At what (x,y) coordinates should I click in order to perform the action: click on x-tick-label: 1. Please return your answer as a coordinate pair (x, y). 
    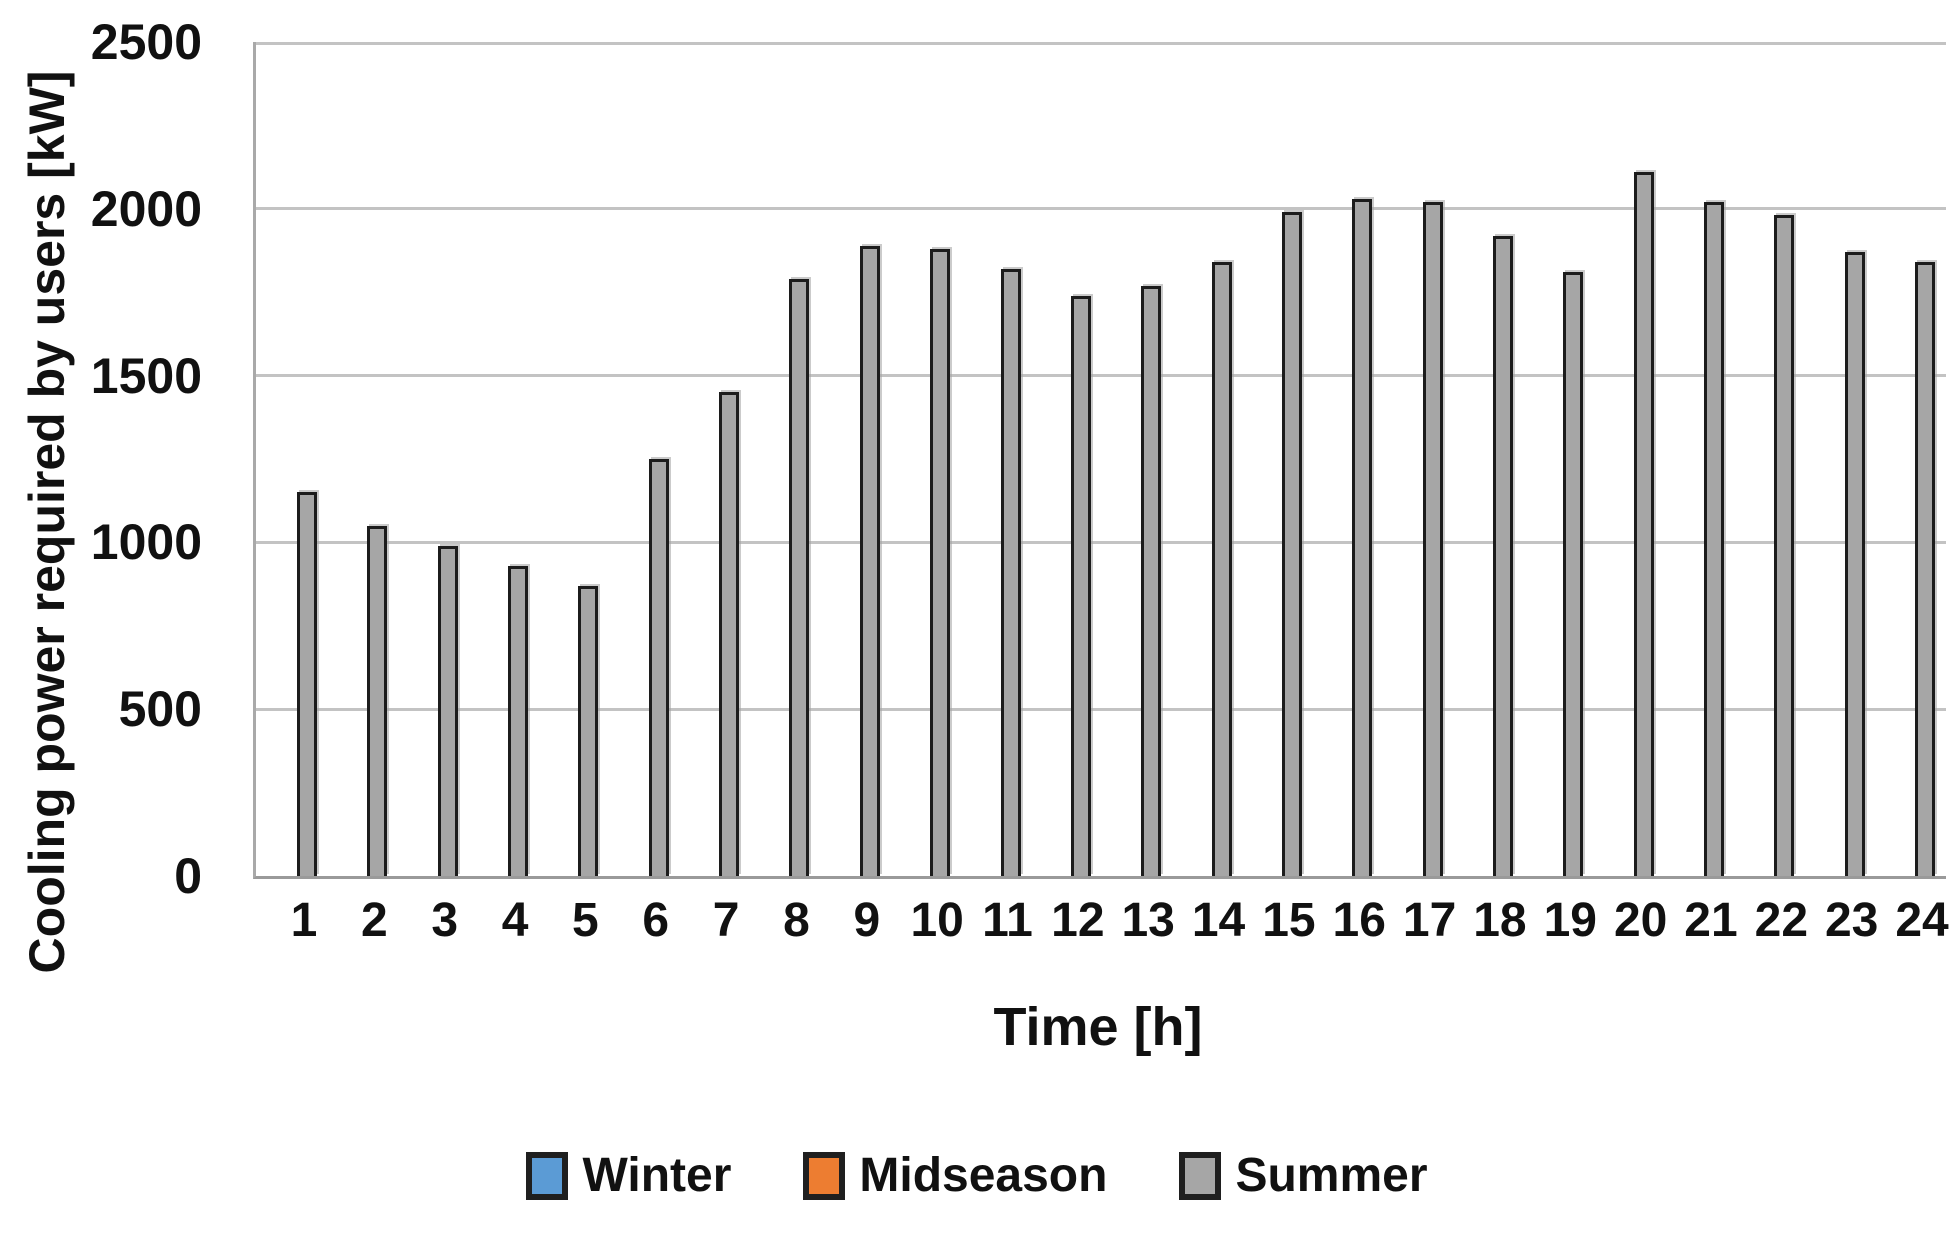
    Looking at the image, I should click on (304, 920).